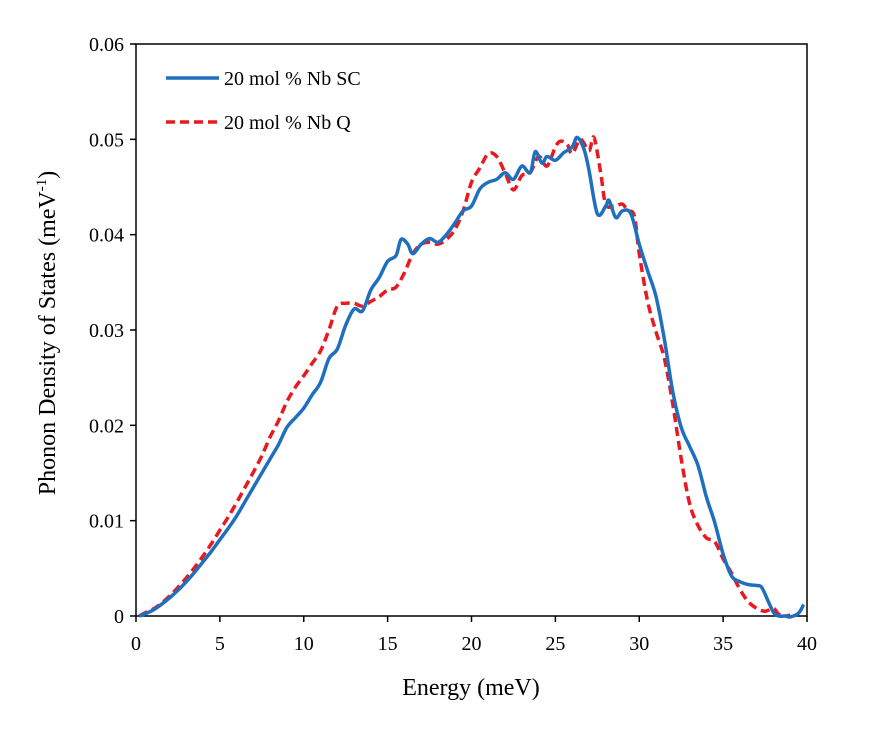  What do you see at coordinates (263, 101) in the screenshot?
I see `legend: 20 mol % Nb SC 20 mol % Nb Q` at bounding box center [263, 101].